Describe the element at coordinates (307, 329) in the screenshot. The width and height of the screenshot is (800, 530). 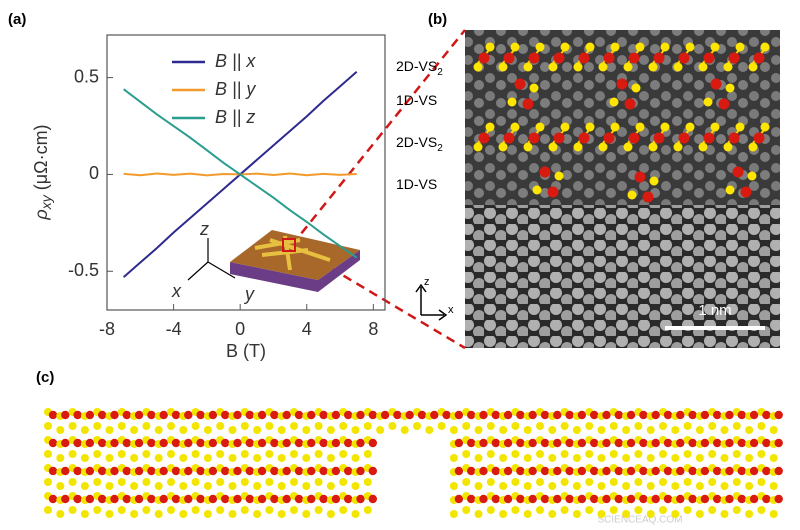
I see `x-tick-label: 4` at that location.